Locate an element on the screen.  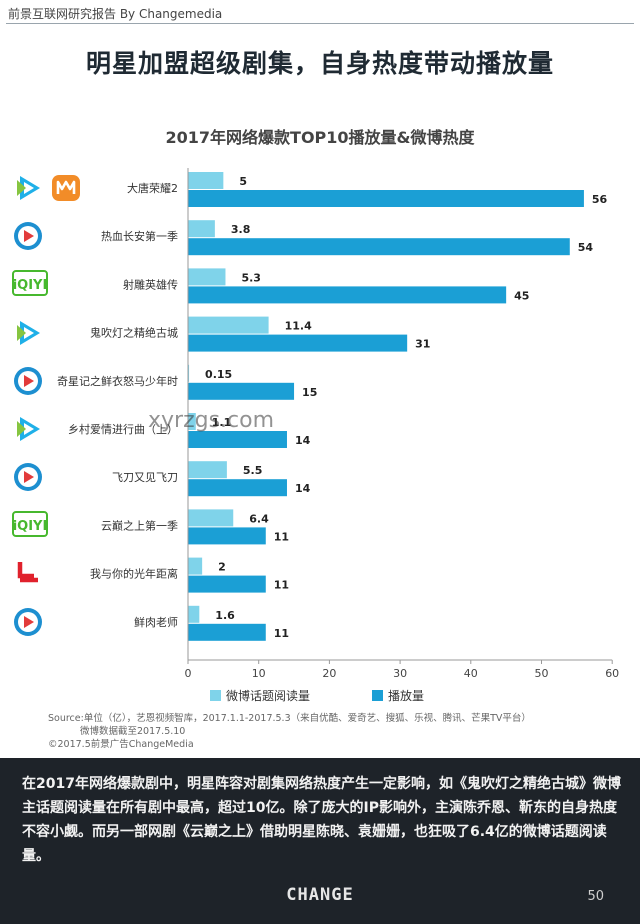
page-number: 50 is located at coordinates (595, 896).